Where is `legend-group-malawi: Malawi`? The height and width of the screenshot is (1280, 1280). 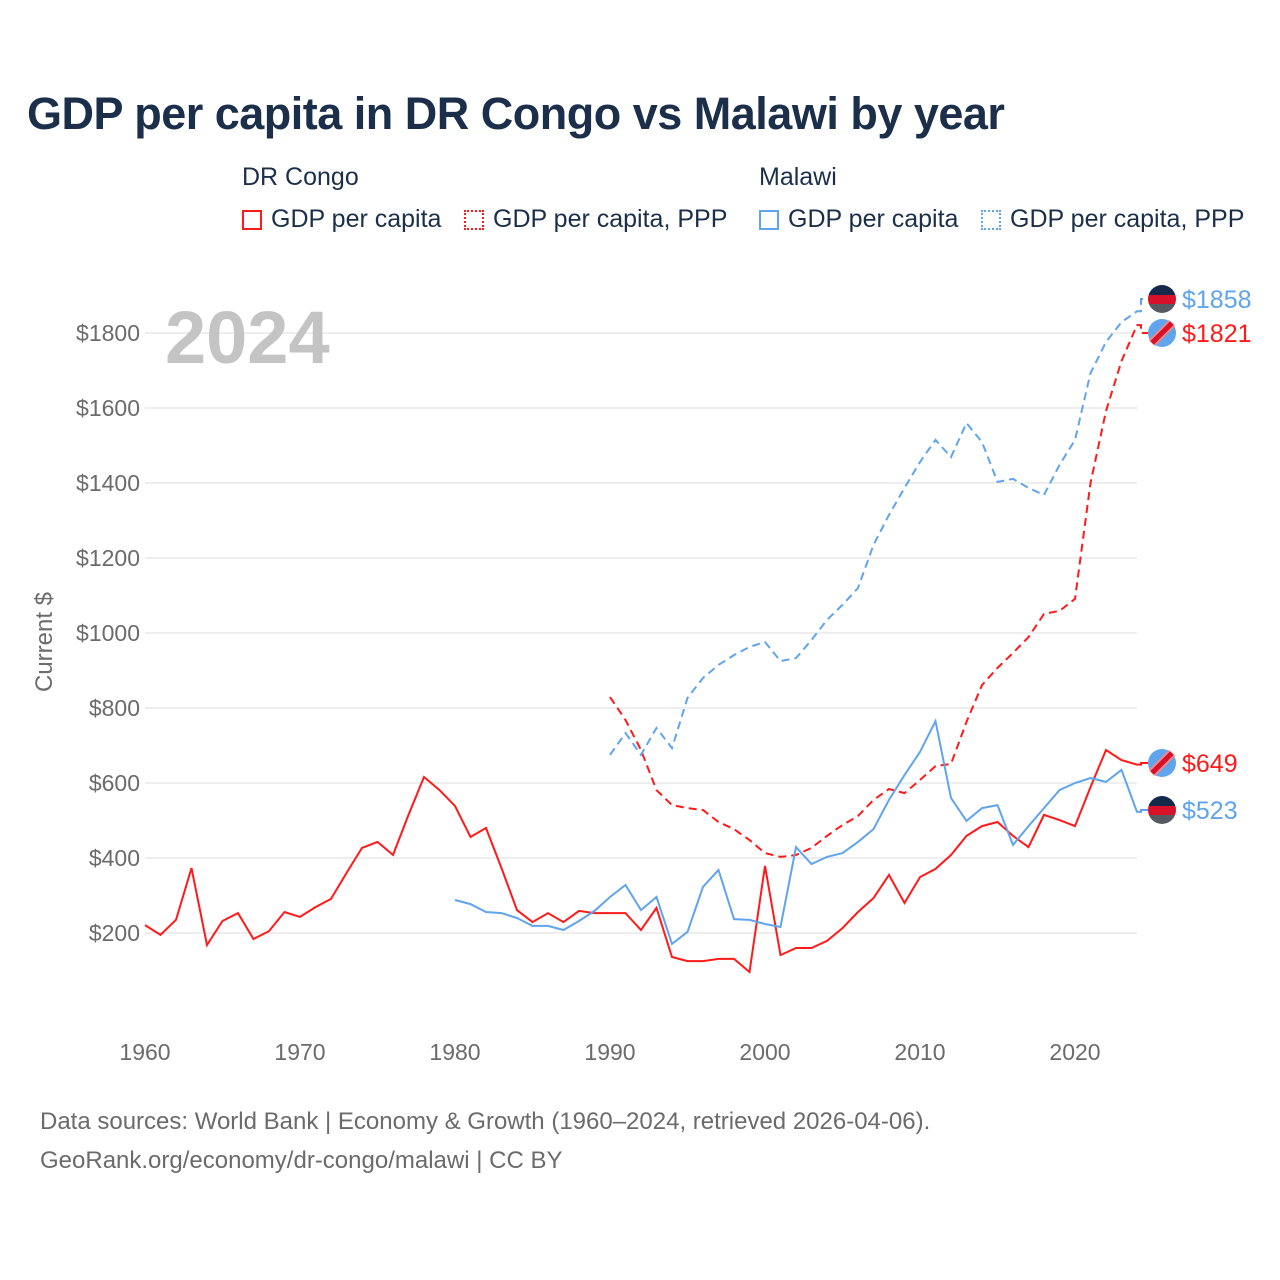 legend-group-malawi: Malawi is located at coordinates (798, 177).